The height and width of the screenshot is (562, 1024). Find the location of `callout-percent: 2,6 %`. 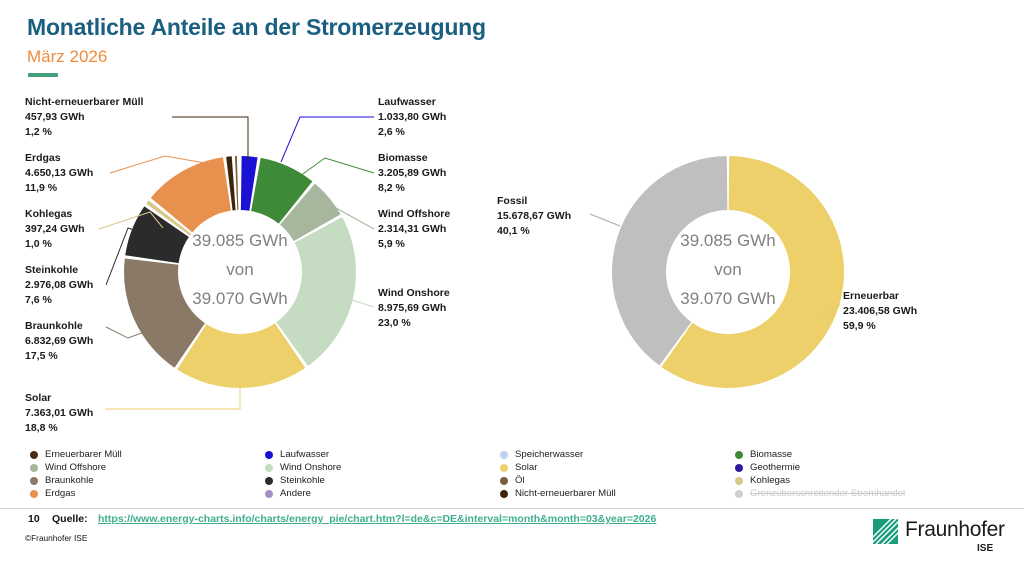

callout-percent: 2,6 % is located at coordinates (391, 132).